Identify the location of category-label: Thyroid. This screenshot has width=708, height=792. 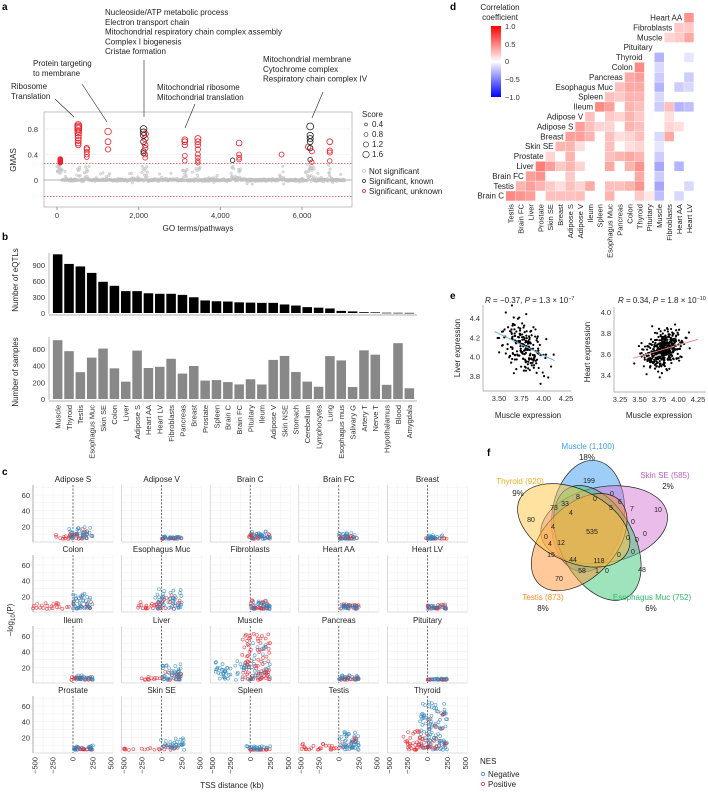
(69, 417).